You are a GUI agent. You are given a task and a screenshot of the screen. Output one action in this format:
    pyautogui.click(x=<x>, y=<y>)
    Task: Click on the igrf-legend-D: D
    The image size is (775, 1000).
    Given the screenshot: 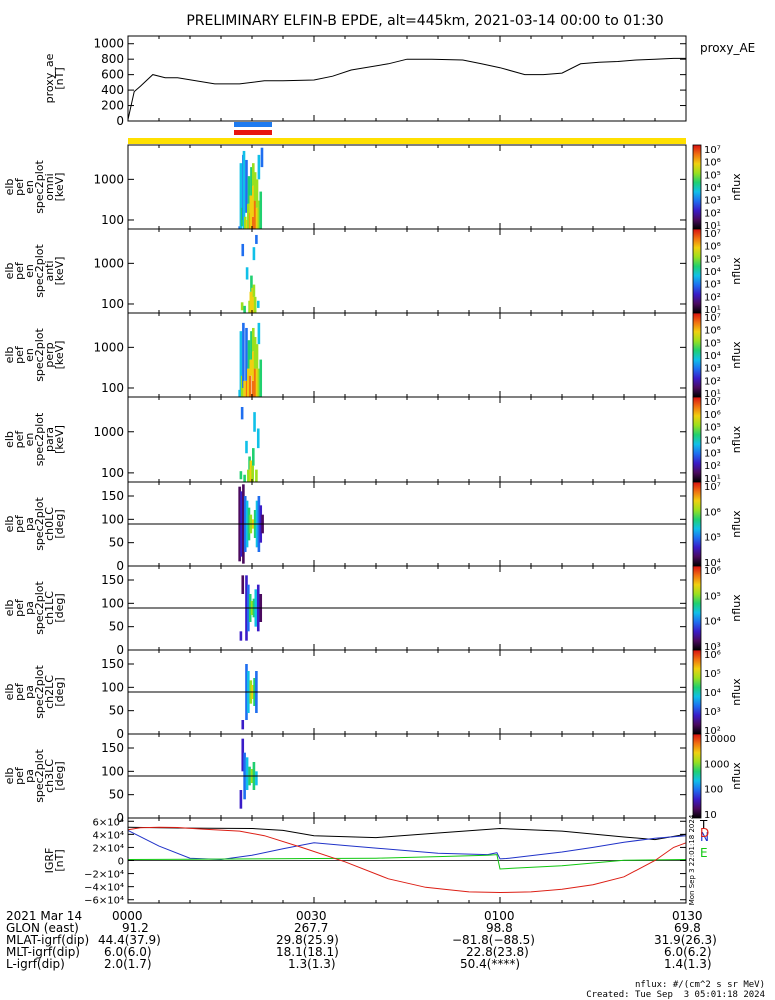 What is the action you would take?
    pyautogui.click(x=704, y=833)
    